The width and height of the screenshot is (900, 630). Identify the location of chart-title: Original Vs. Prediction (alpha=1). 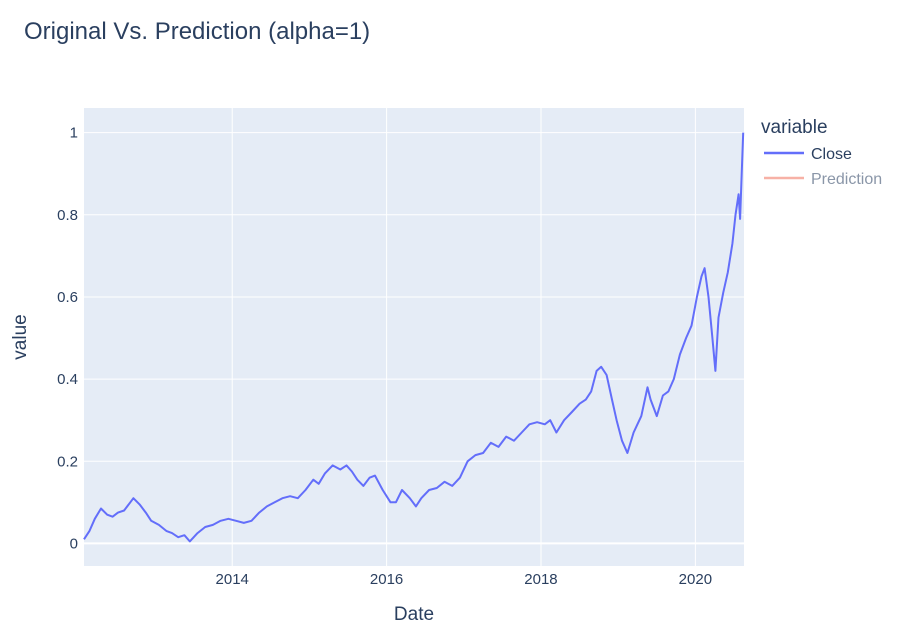
(197, 31).